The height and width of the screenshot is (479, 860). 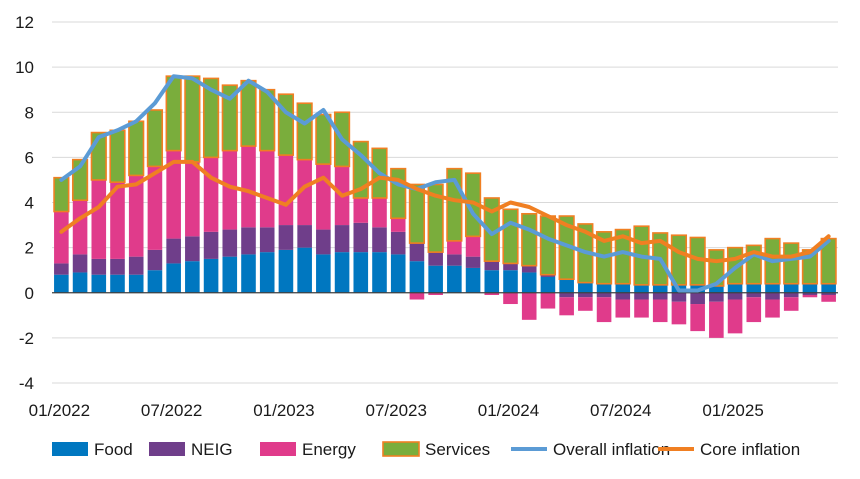 What do you see at coordinates (26, 338) in the screenshot?
I see `y-tick-label: -2` at bounding box center [26, 338].